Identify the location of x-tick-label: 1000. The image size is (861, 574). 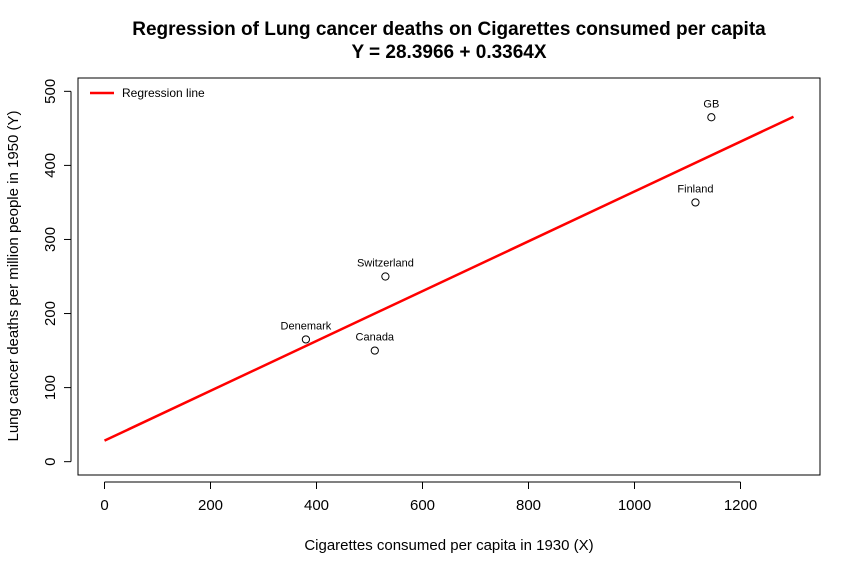
(634, 505).